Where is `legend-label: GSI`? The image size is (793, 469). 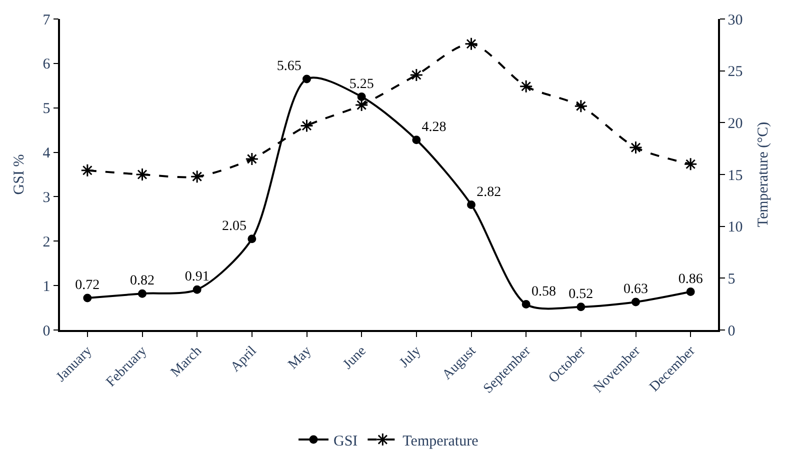 legend-label: GSI is located at coordinates (346, 441).